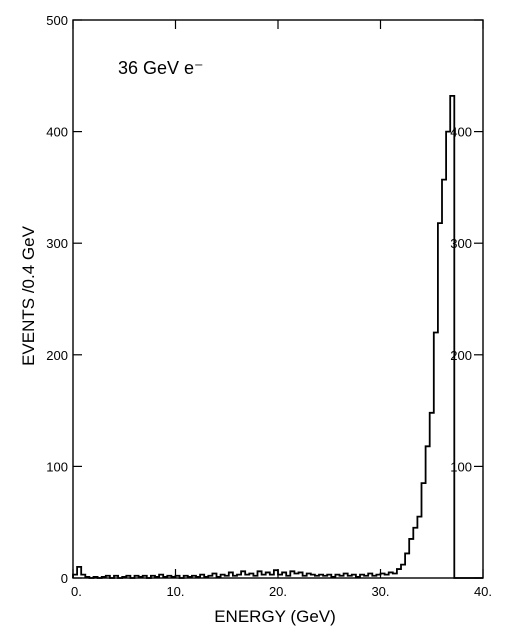  Describe the element at coordinates (57, 20) in the screenshot. I see `y-tick-label: 500` at that location.